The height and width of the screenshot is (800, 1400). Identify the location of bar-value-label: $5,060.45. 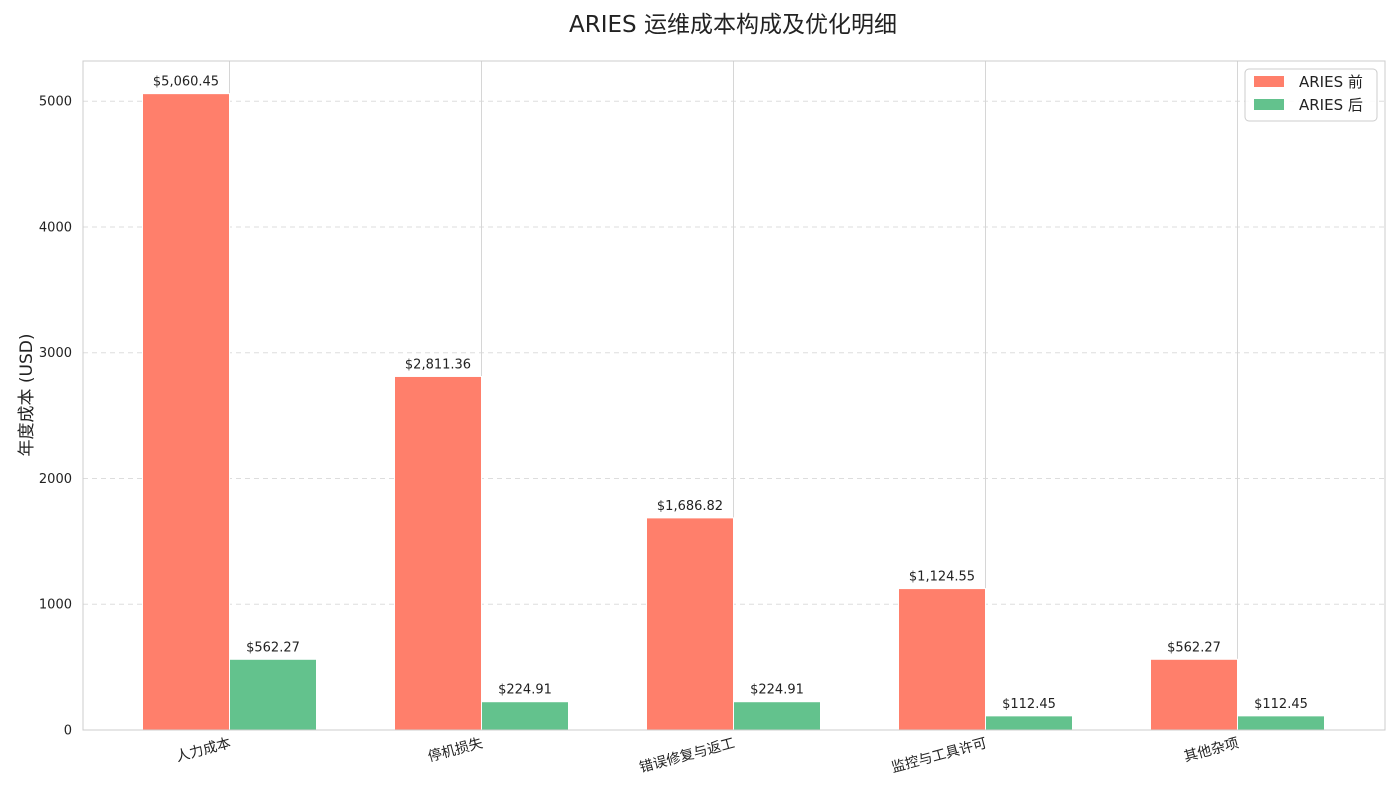
(186, 82).